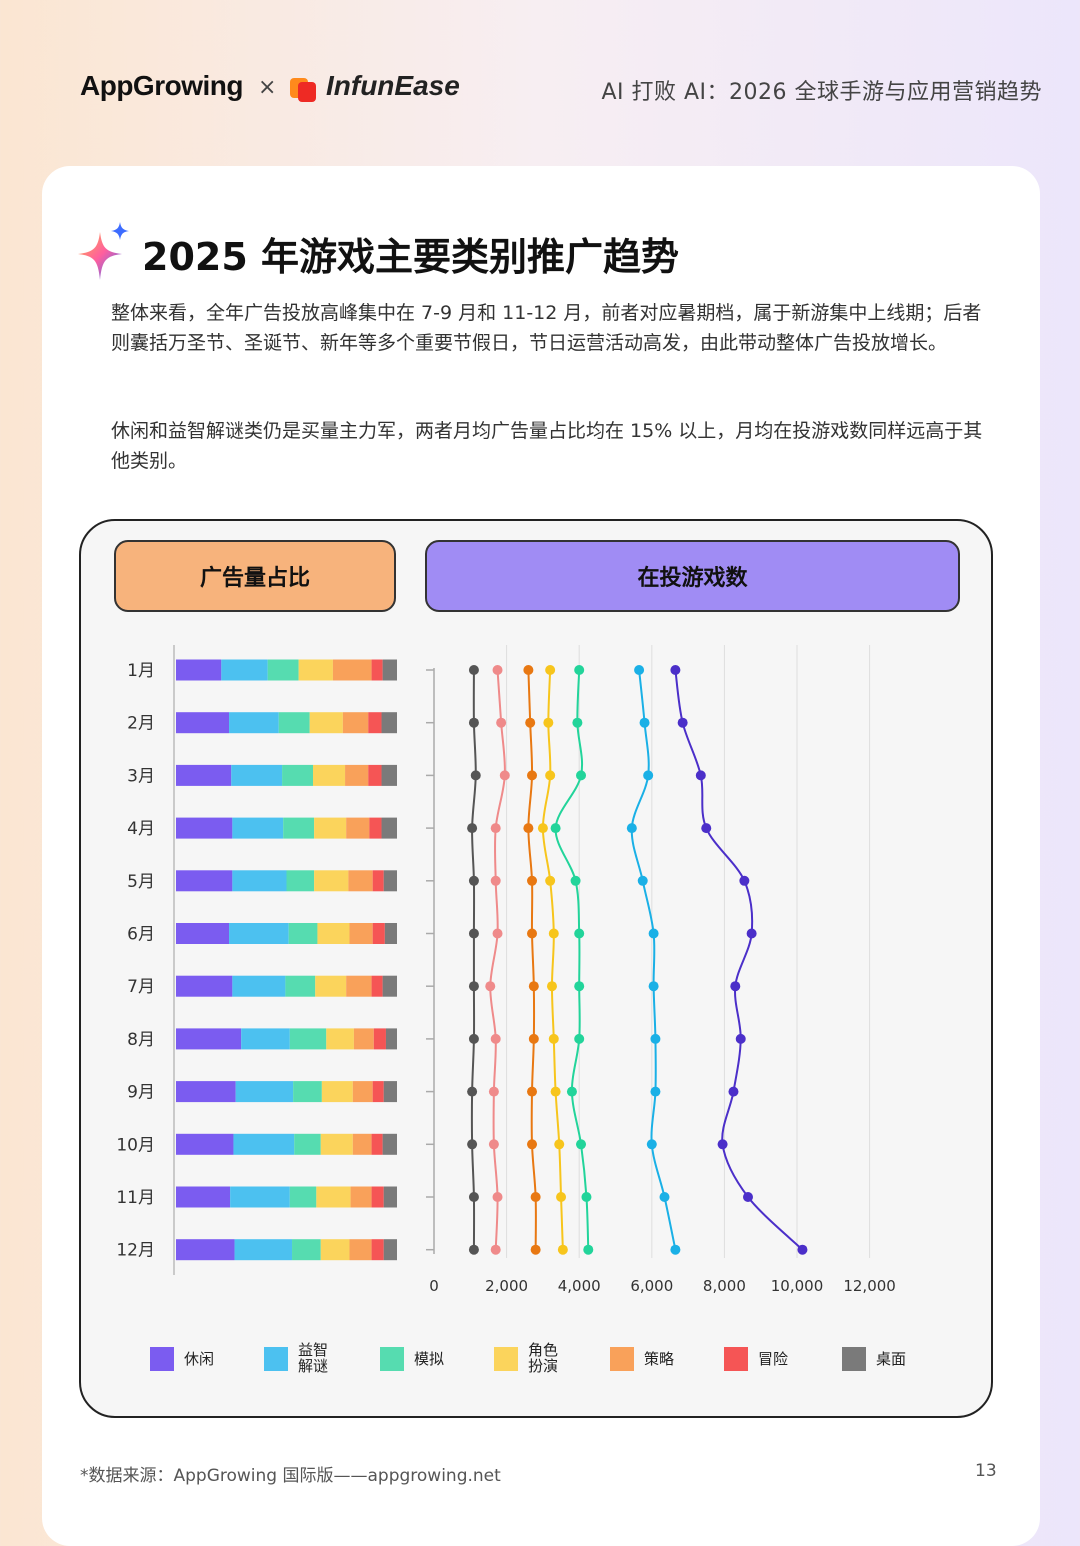 The height and width of the screenshot is (1546, 1080). Describe the element at coordinates (141, 1093) in the screenshot. I see `month-label: 9月` at that location.